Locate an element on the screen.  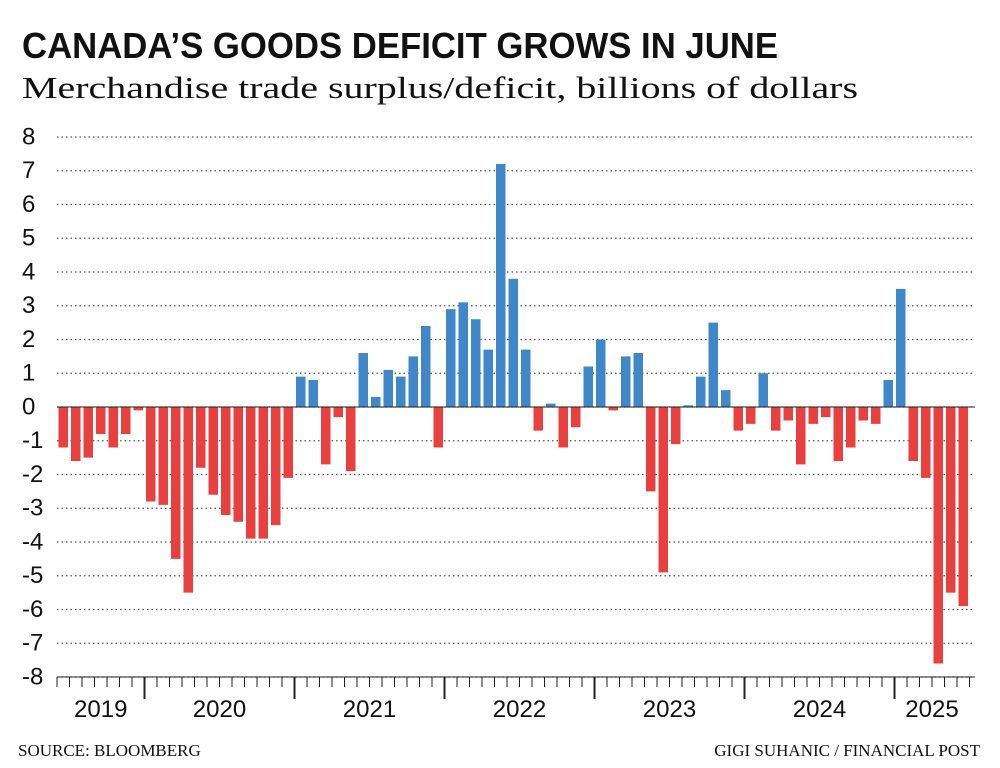
x-tick-label: 2019 is located at coordinates (100, 709).